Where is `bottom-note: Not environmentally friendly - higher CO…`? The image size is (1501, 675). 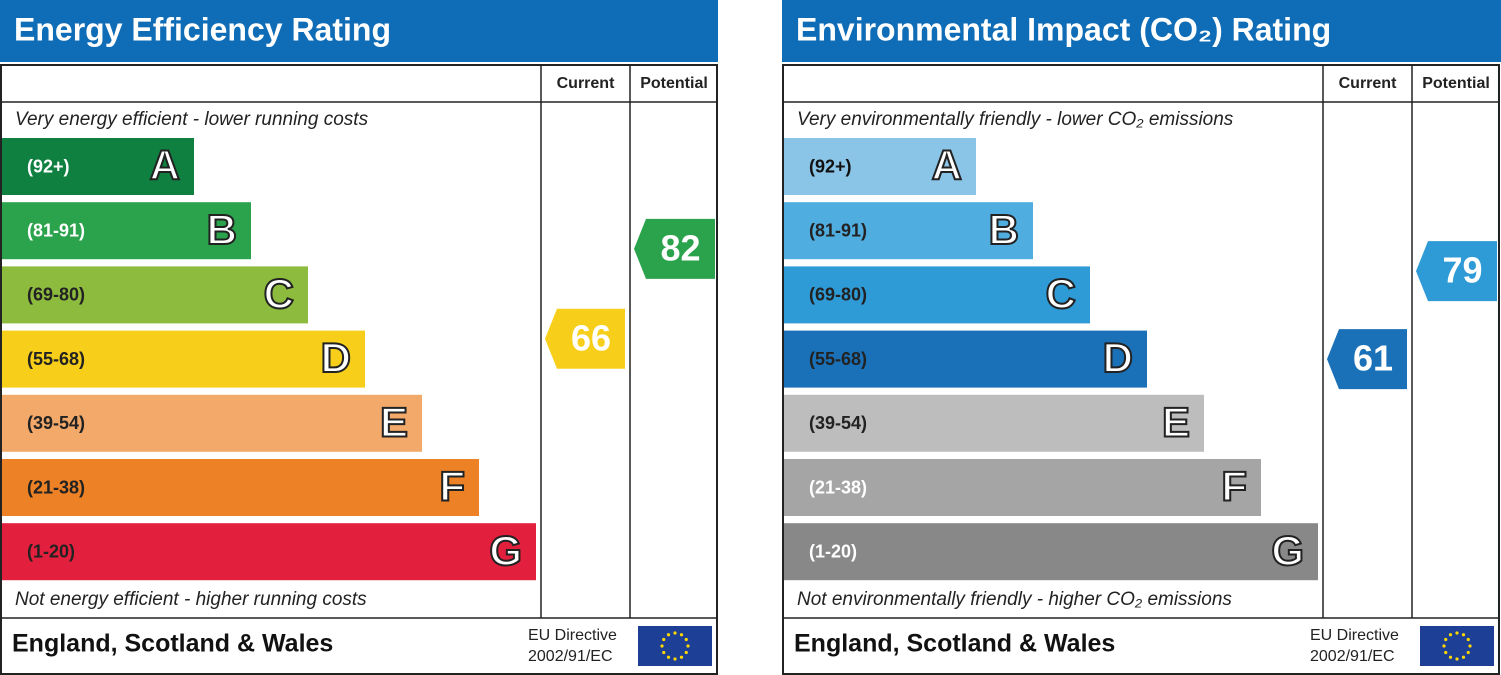
bottom-note: Not environmentally friendly - higher CO… is located at coordinates (1014, 599).